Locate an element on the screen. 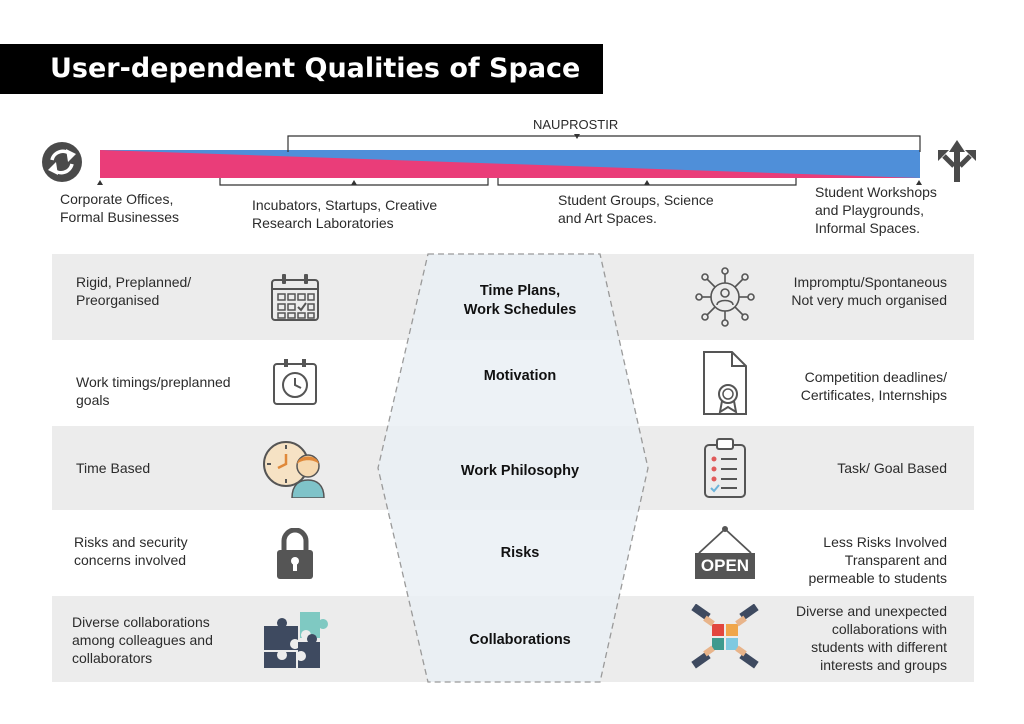 This screenshot has height=724, width=1024. clock-icon is located at coordinates (295, 382).